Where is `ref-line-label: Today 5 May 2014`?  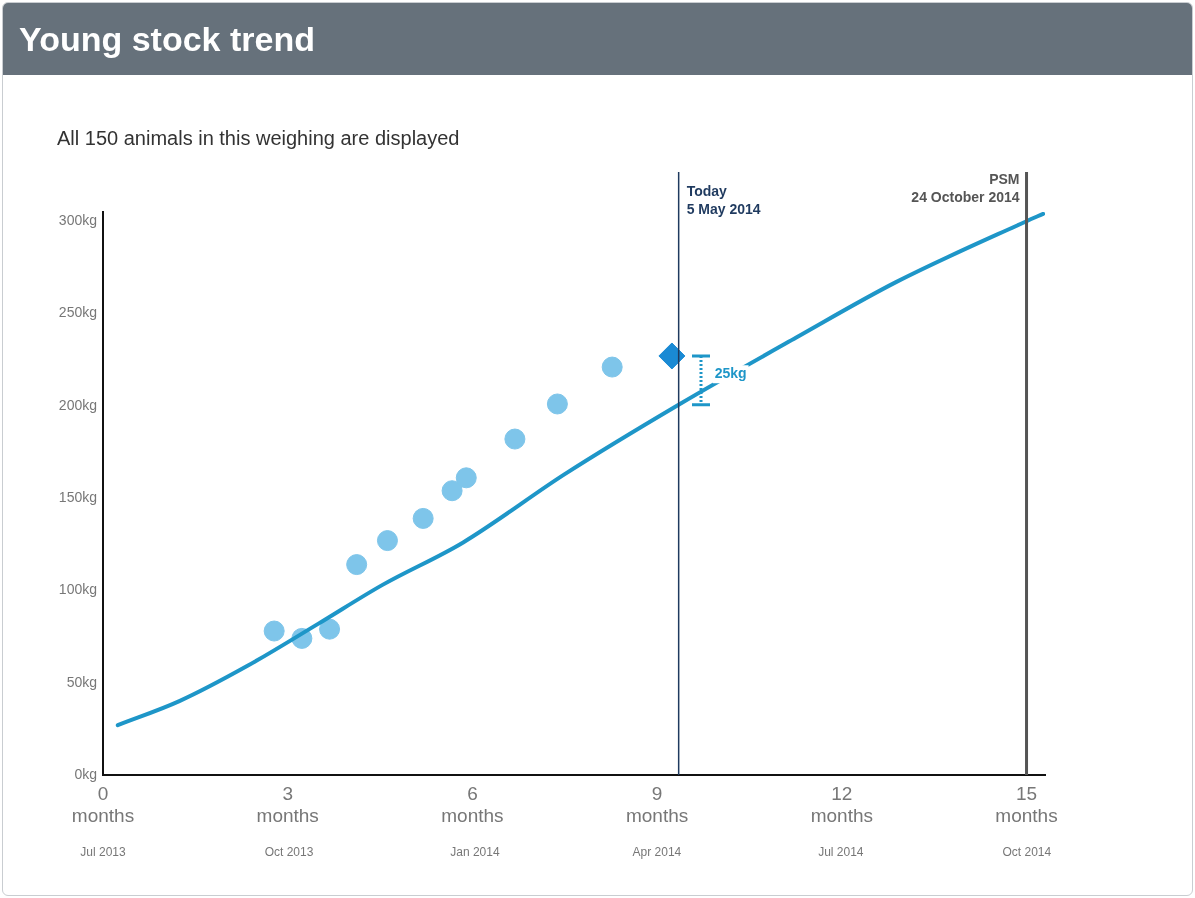
ref-line-label: Today 5 May 2014 is located at coordinates (723, 200).